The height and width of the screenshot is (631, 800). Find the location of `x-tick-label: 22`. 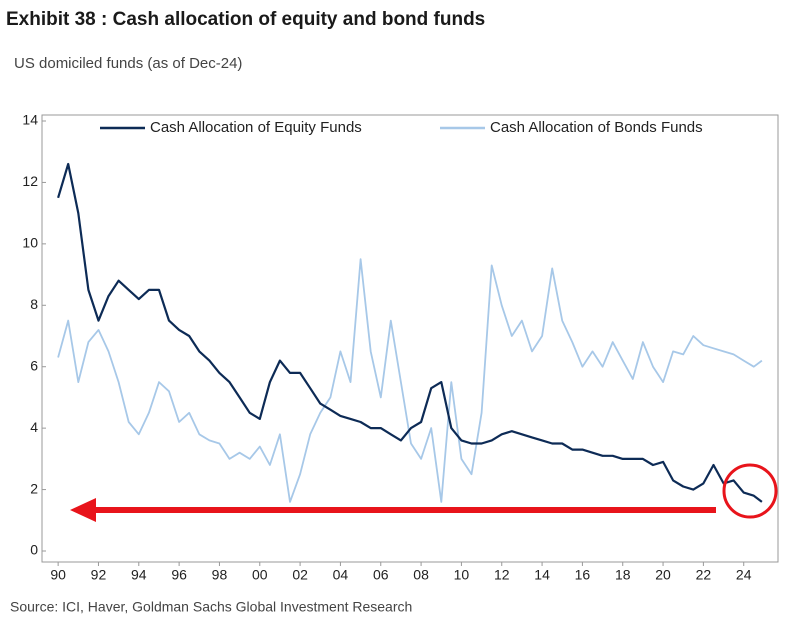

x-tick-label: 22 is located at coordinates (704, 575).